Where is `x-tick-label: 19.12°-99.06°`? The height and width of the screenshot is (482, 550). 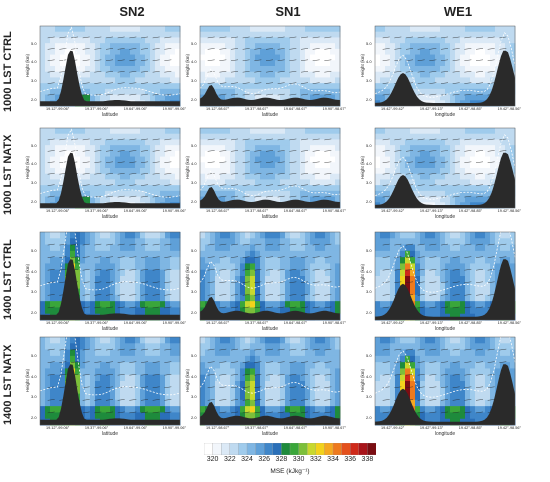 x-tick-label: 19.12°-99.06° is located at coordinates (58, 323).